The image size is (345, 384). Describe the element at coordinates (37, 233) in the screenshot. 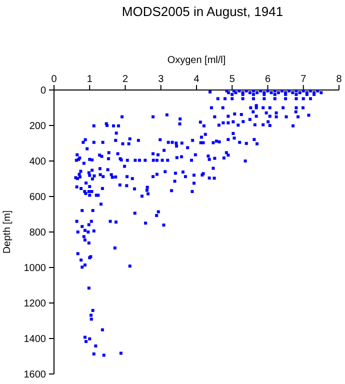

I see `y-tick-label: 800` at that location.